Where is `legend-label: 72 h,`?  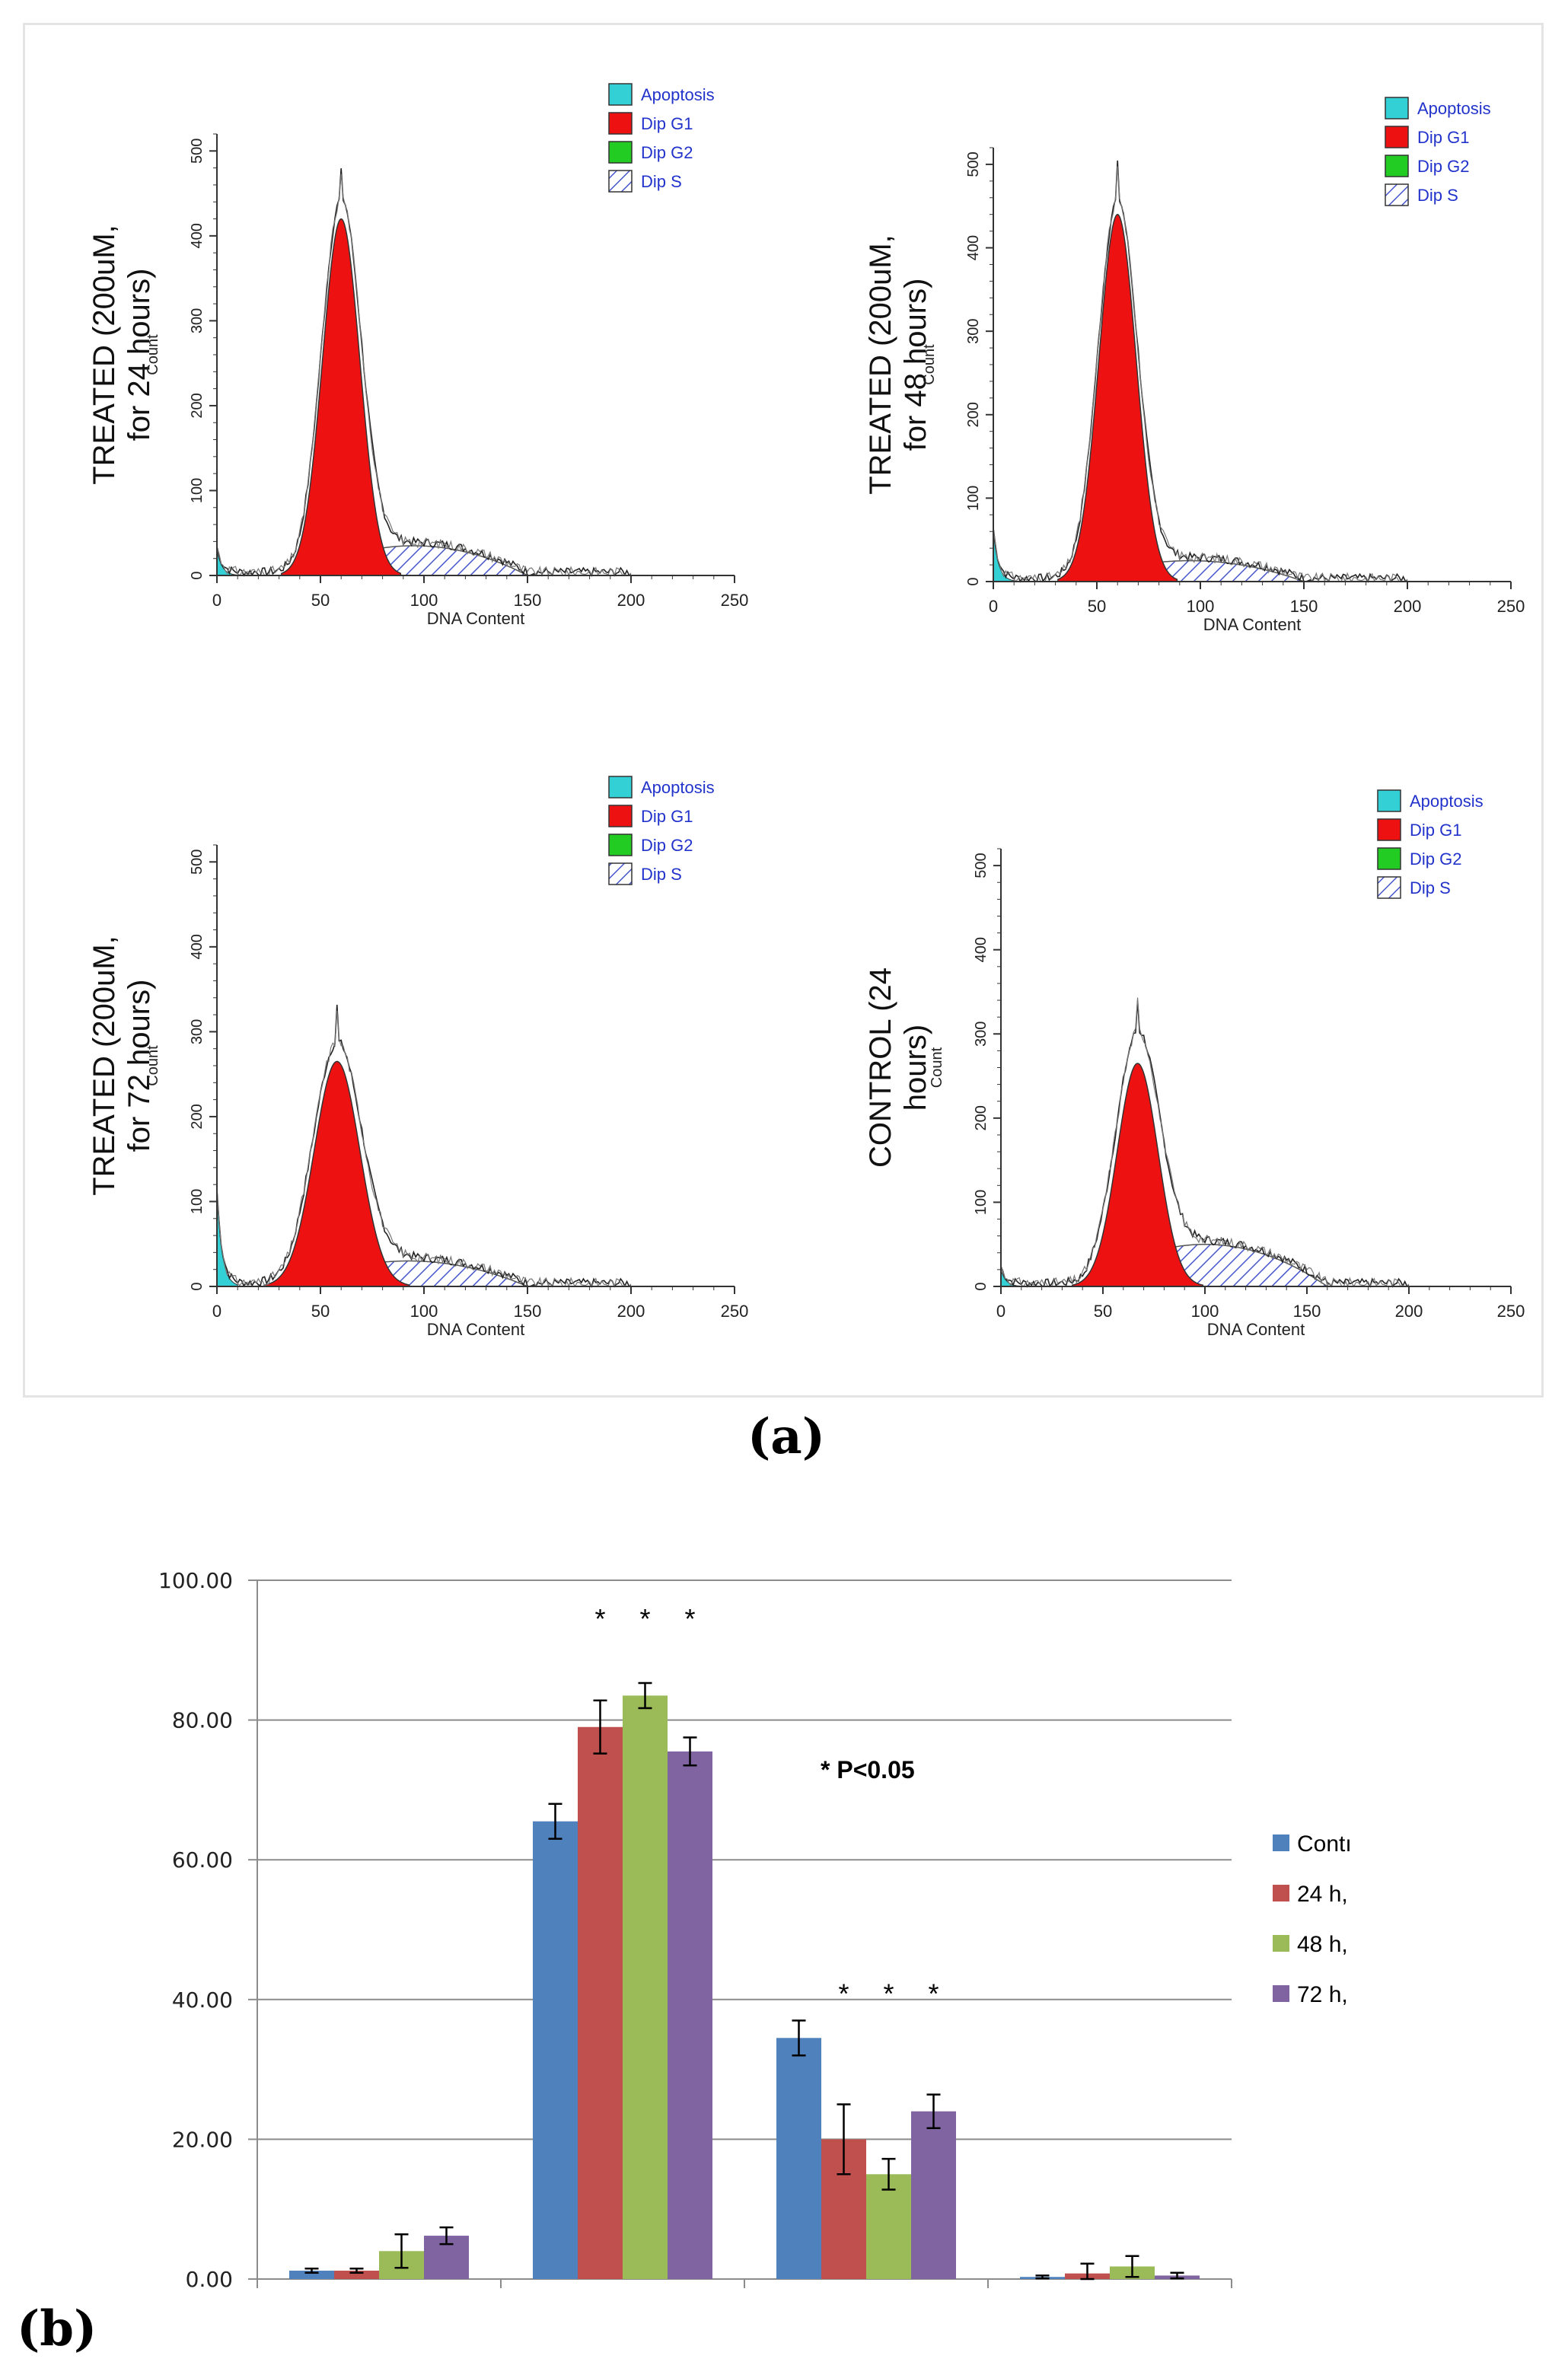 legend-label: 72 h, is located at coordinates (1322, 1994).